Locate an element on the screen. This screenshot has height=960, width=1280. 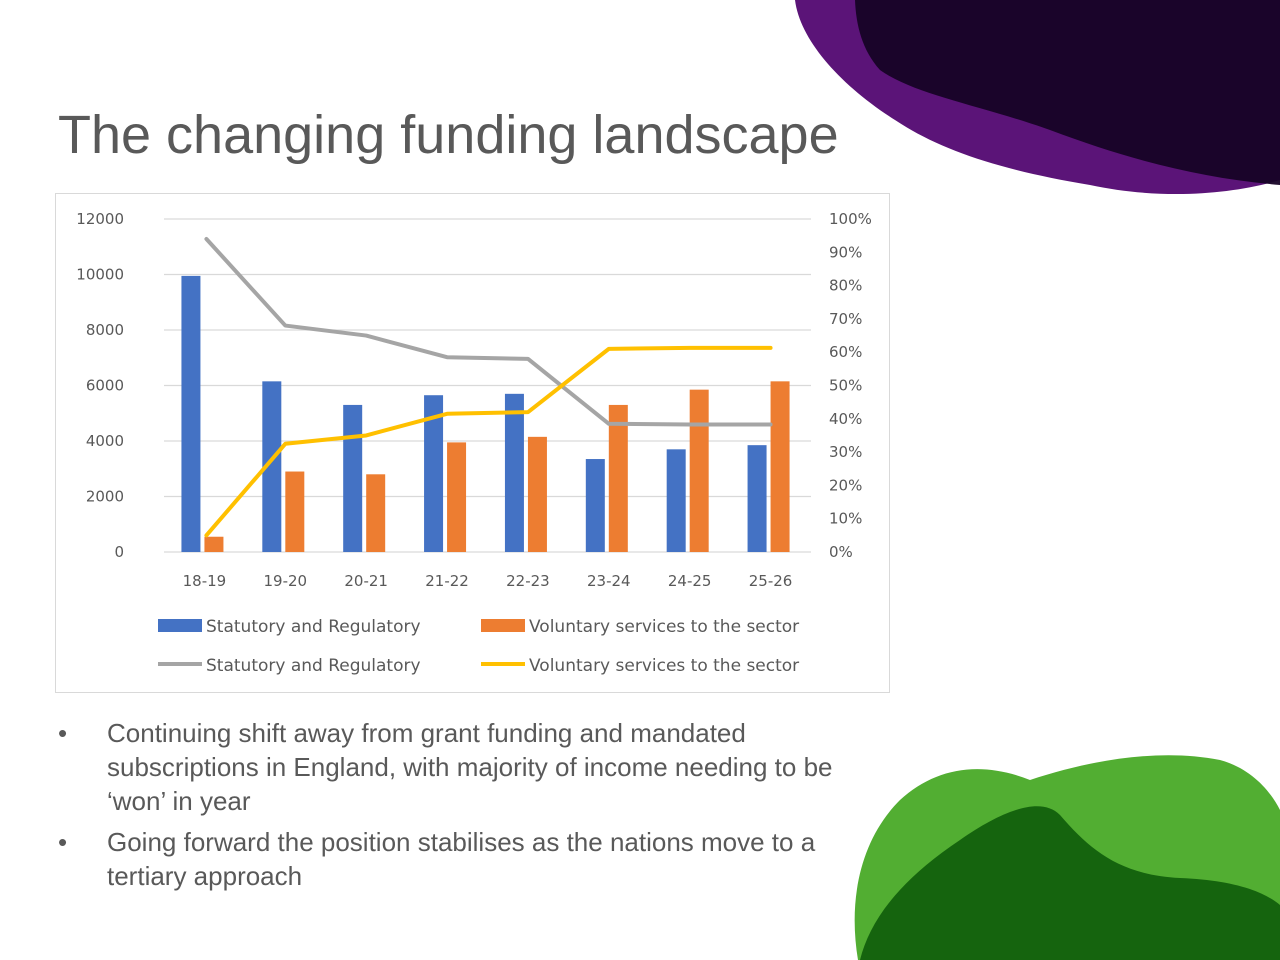
dark-green-blob-shape is located at coordinates (1070, 883).